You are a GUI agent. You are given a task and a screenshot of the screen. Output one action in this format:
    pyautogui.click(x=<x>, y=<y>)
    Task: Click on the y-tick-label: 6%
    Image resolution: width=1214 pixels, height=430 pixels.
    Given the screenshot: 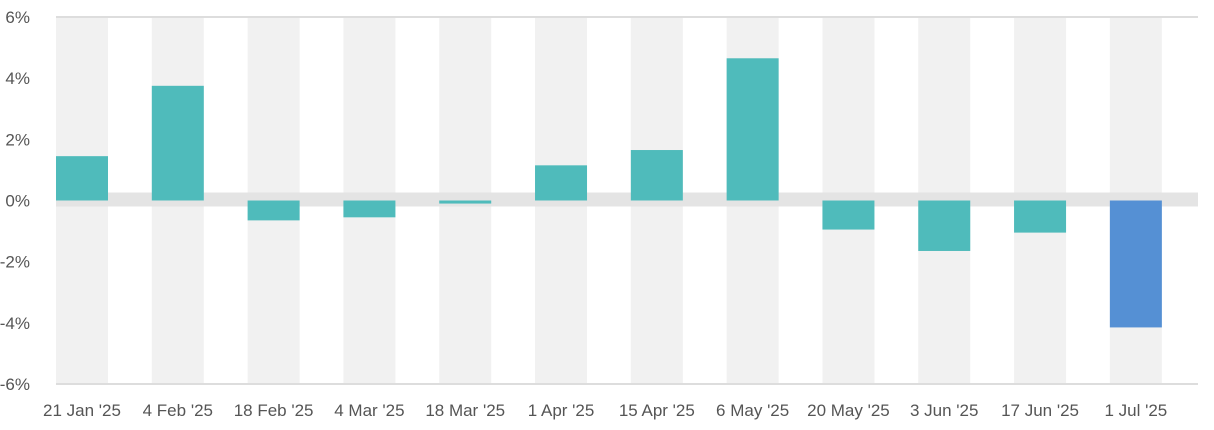 What is the action you would take?
    pyautogui.click(x=17, y=17)
    